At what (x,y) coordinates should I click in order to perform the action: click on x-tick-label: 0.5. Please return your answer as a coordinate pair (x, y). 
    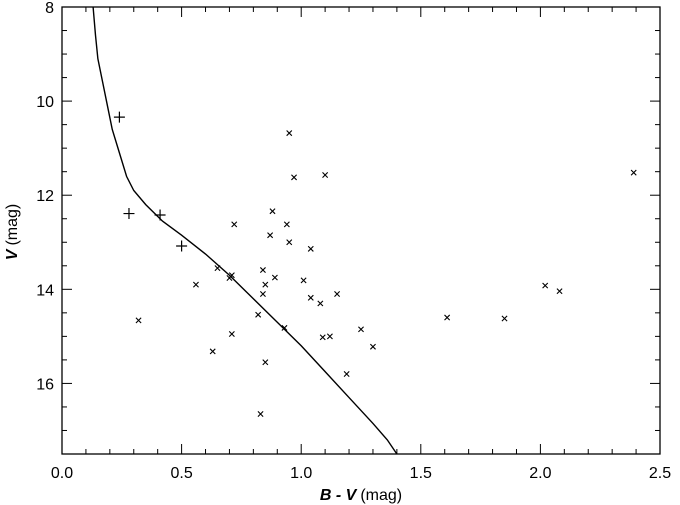
    Looking at the image, I should click on (181, 473).